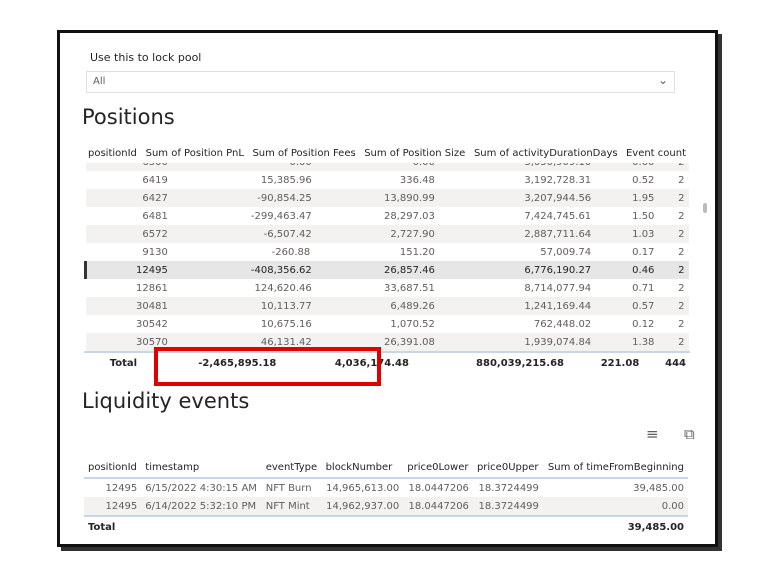  I want to click on column-header: Event count, so click(655, 153).